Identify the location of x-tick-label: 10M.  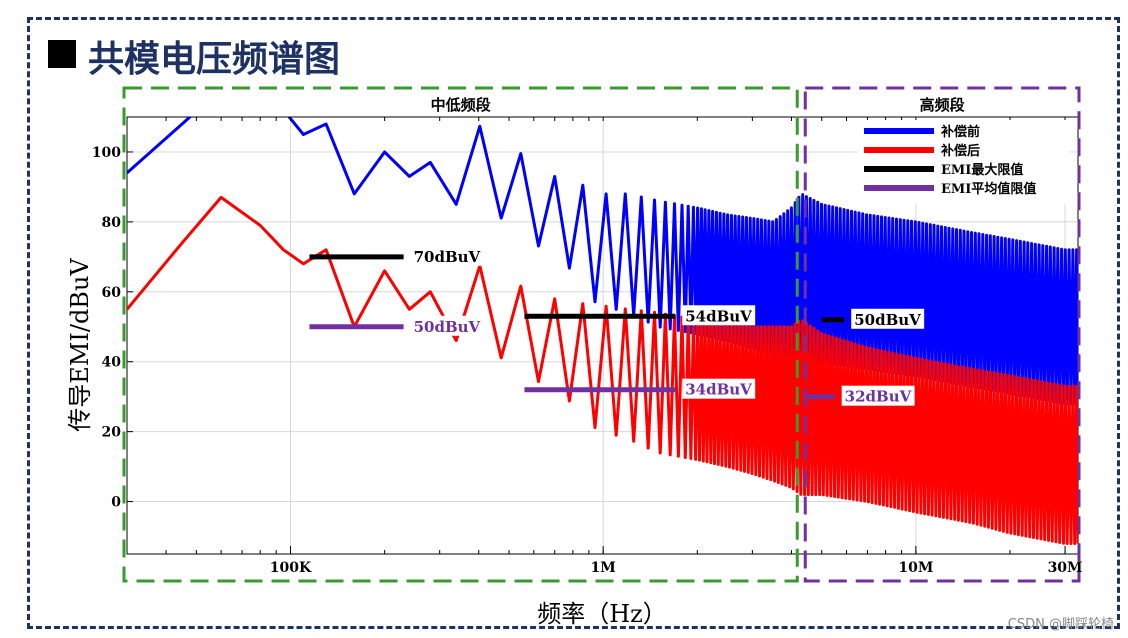
(915, 568).